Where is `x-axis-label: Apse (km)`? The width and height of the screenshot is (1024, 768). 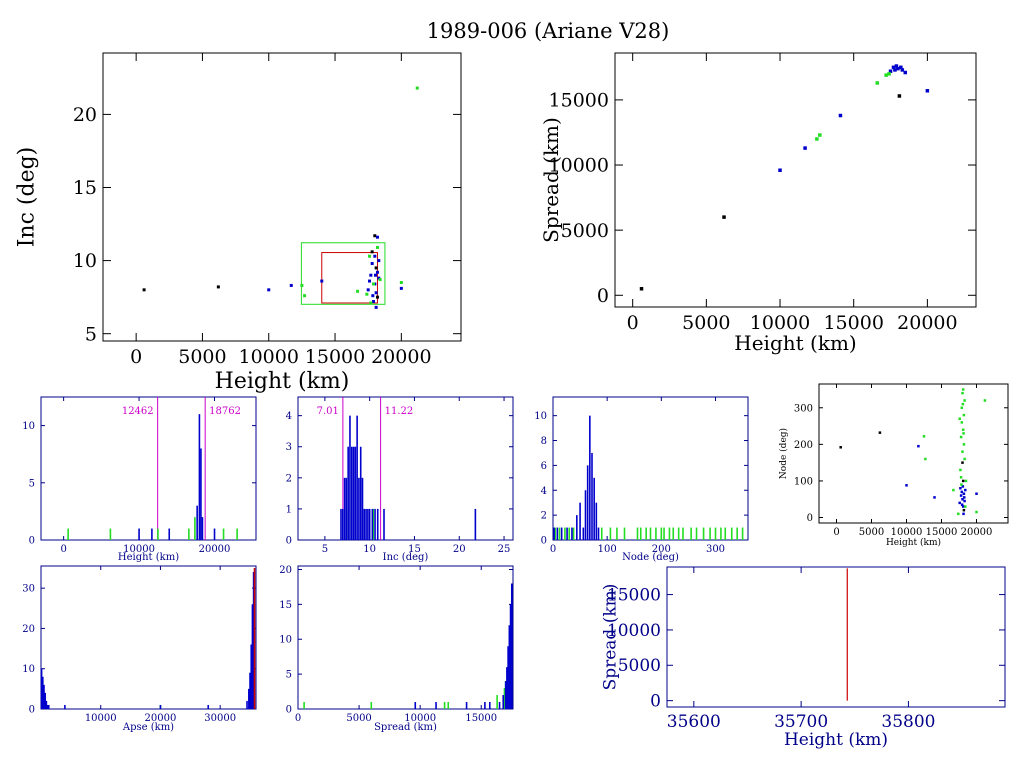
x-axis-label: Apse (km) is located at coordinates (148, 727).